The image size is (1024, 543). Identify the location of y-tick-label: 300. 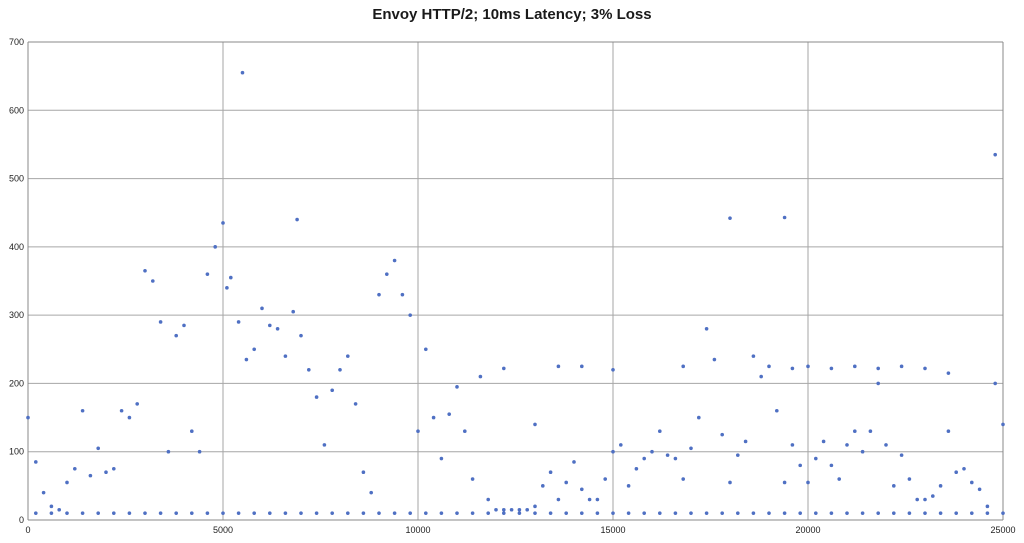
(16, 315).